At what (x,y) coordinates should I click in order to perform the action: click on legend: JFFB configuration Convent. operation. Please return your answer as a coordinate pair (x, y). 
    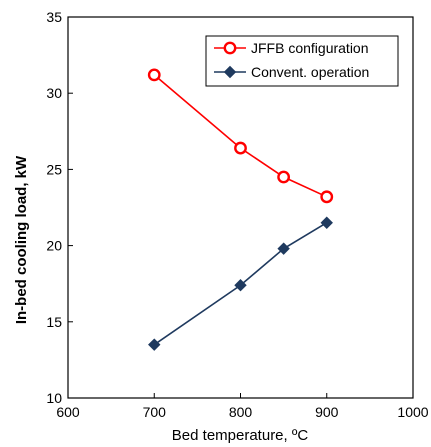
    Looking at the image, I should click on (302, 61).